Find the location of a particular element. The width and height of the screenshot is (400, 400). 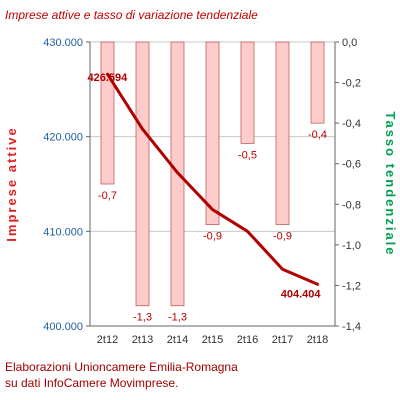

right-tick-label: 0,0 is located at coordinates (349, 43).